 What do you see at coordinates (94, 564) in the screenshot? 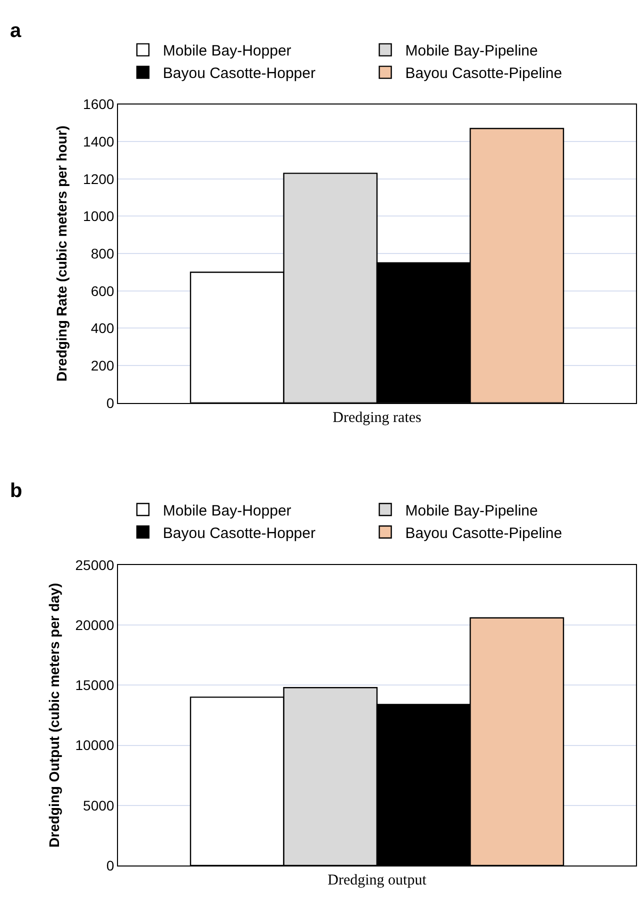
I see `y-tick-label: 25000` at bounding box center [94, 564].